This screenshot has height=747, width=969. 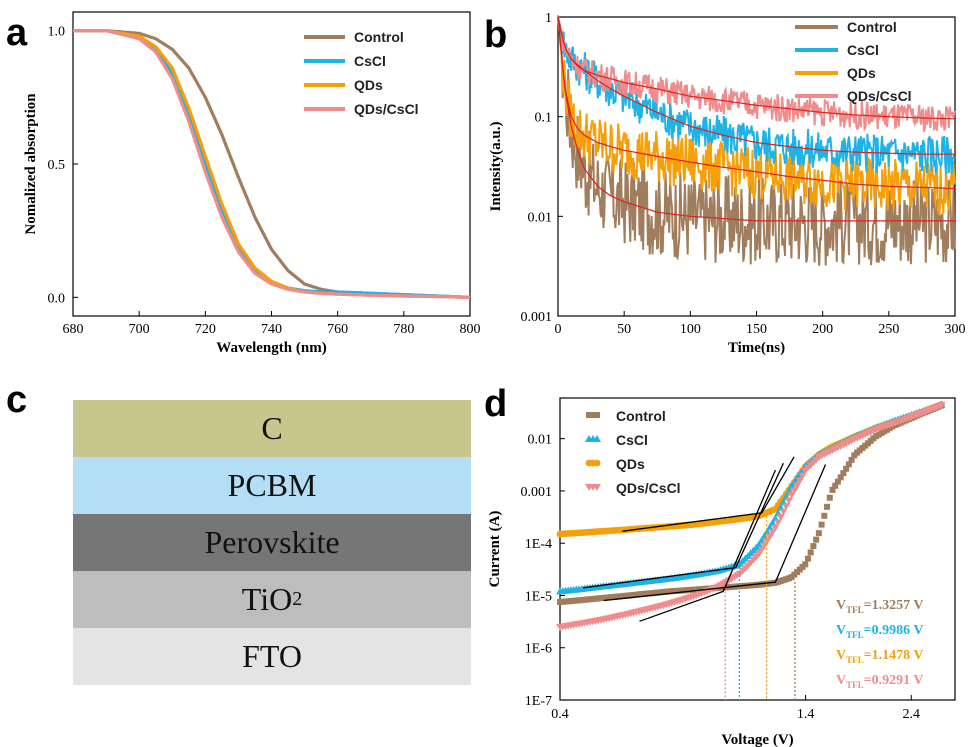 I want to click on panel-label-d: d, so click(x=495, y=404).